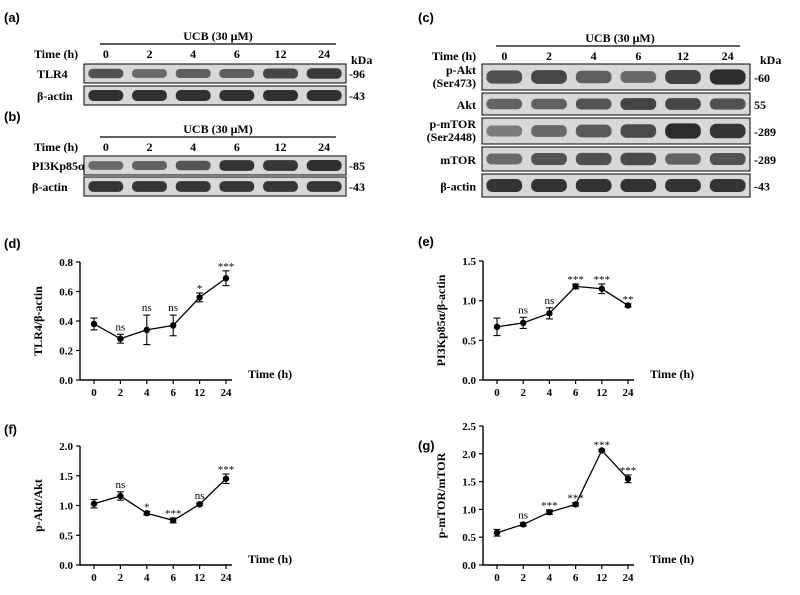  What do you see at coordinates (150, 54) in the screenshot?
I see `blot-a-time-tick: 2` at bounding box center [150, 54].